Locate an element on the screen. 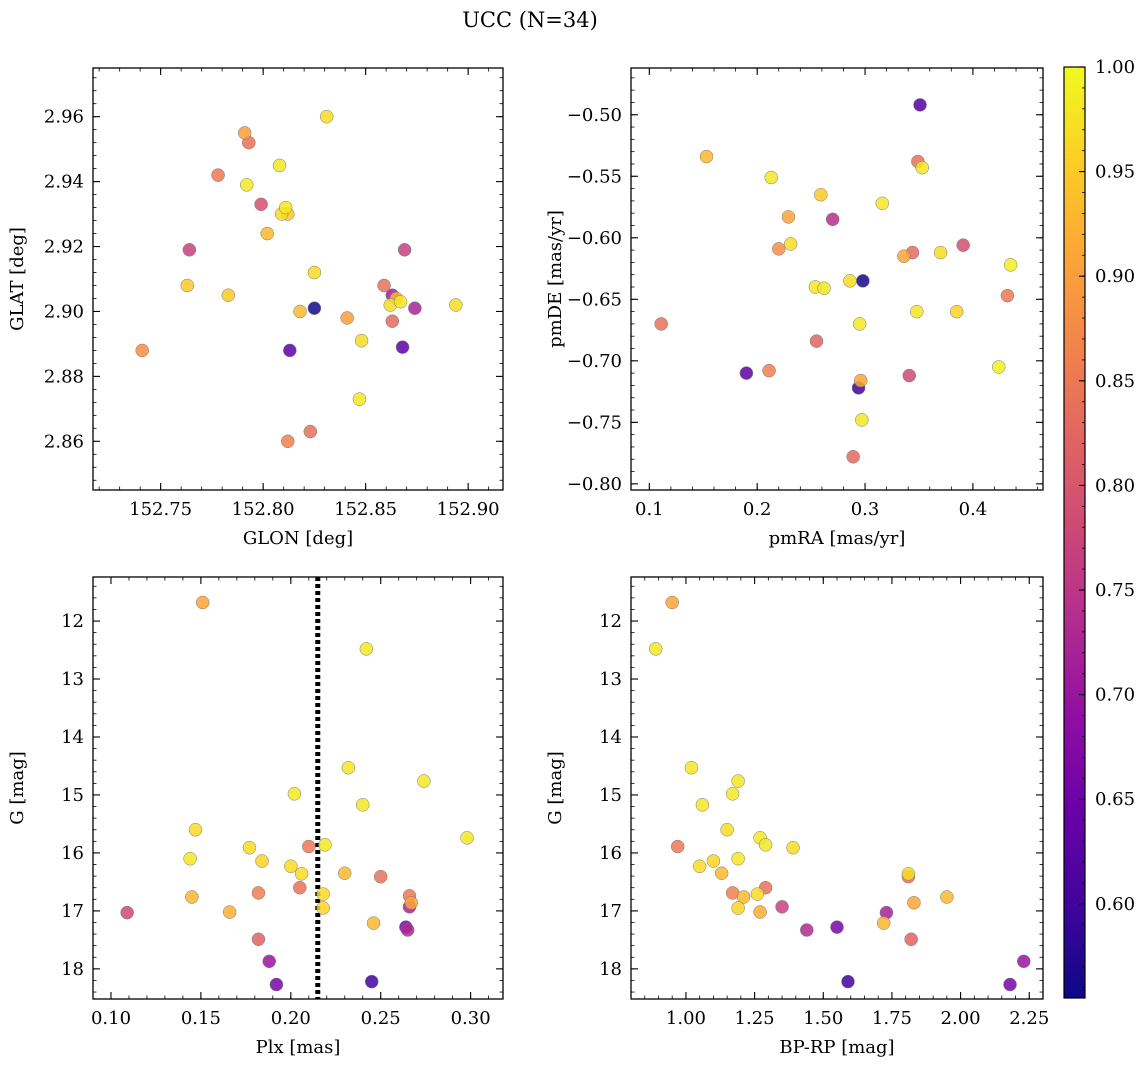  plx-g-xtick-label: 0.30 is located at coordinates (471, 1018).